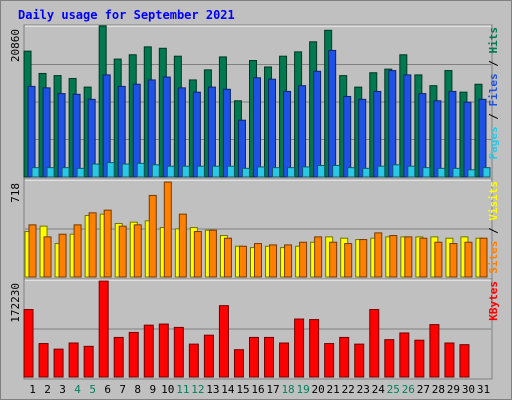 This screenshot has width=512, height=400. I want to click on legend-entry-pages: Pages, so click(493, 142).